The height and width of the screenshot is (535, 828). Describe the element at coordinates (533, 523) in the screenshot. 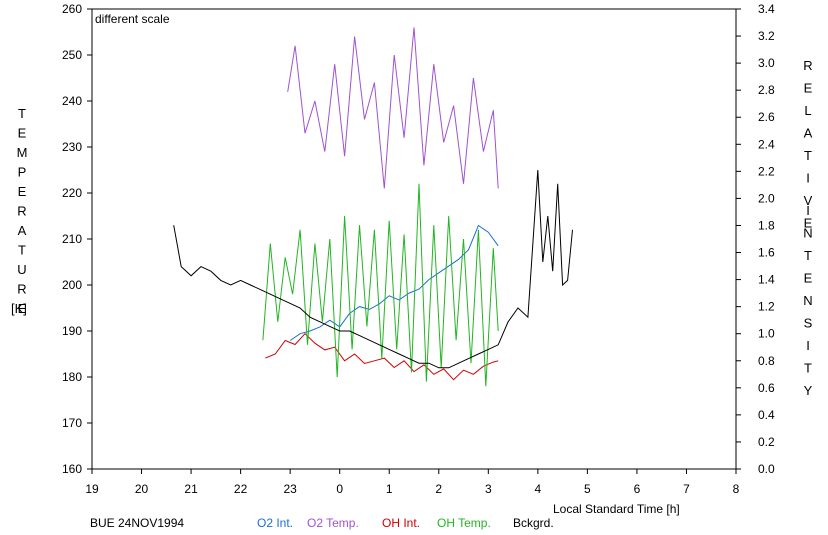

I see `legend-item: Bckgrd.` at that location.